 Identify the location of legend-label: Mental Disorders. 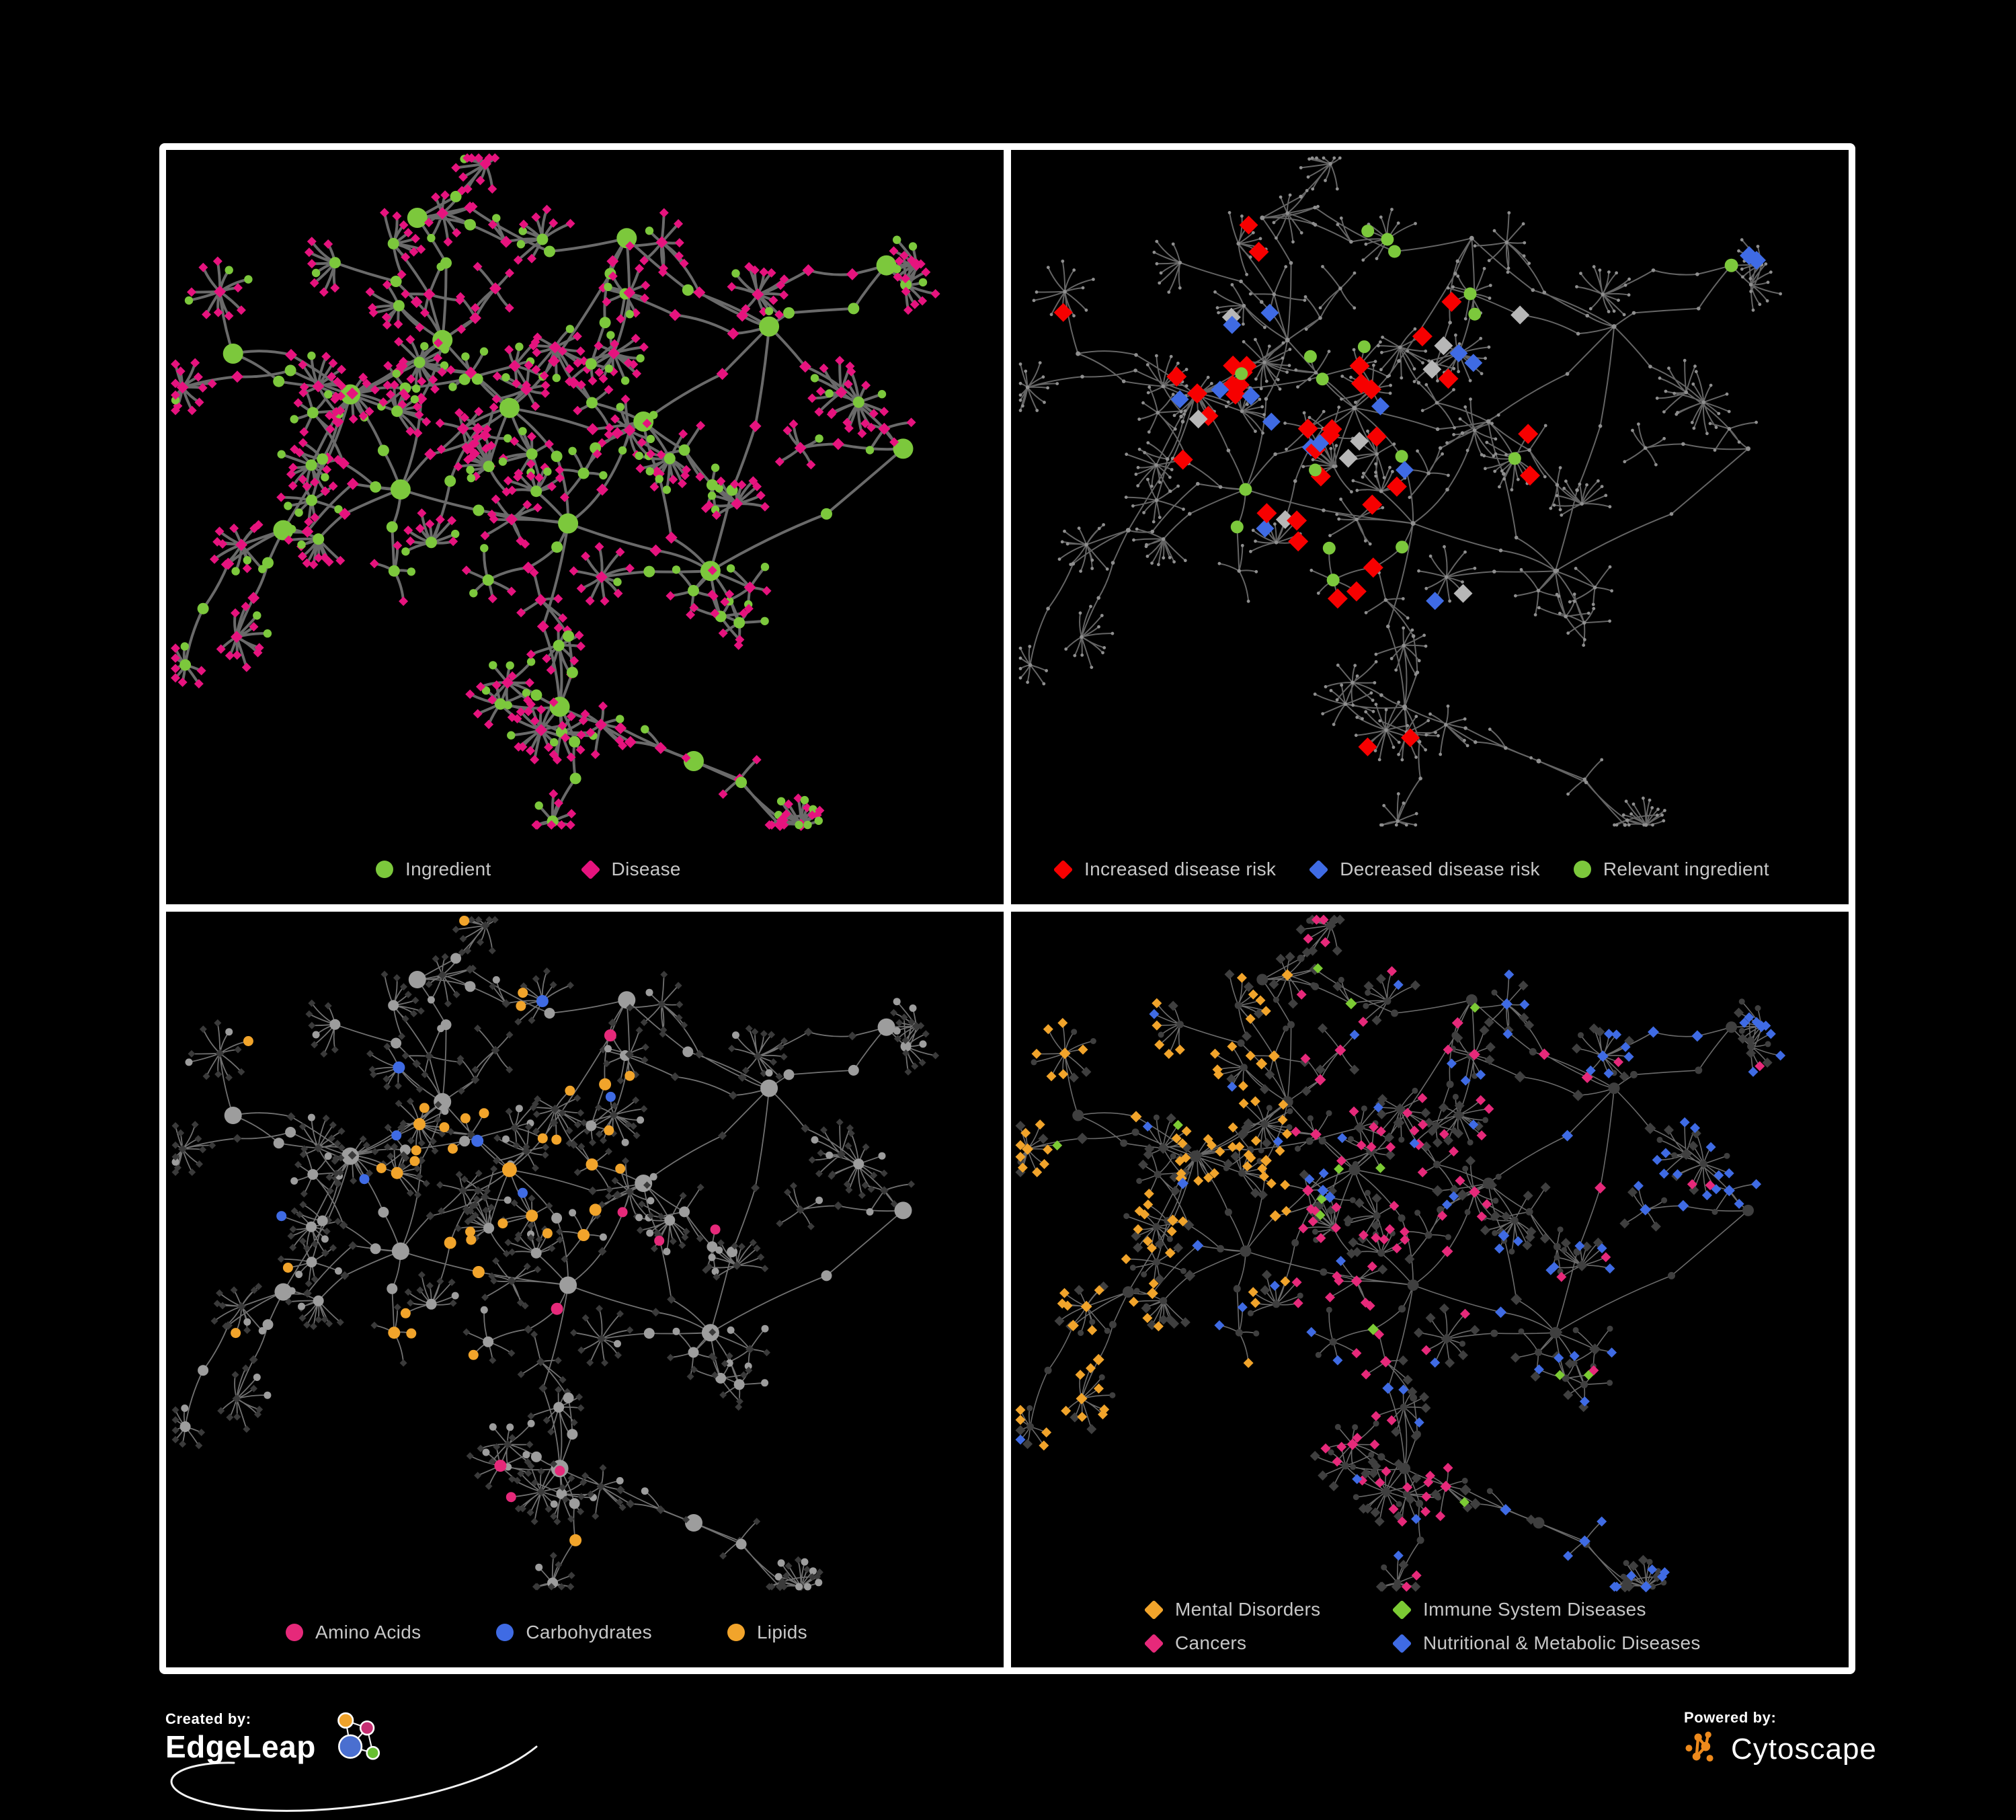
(1248, 1609).